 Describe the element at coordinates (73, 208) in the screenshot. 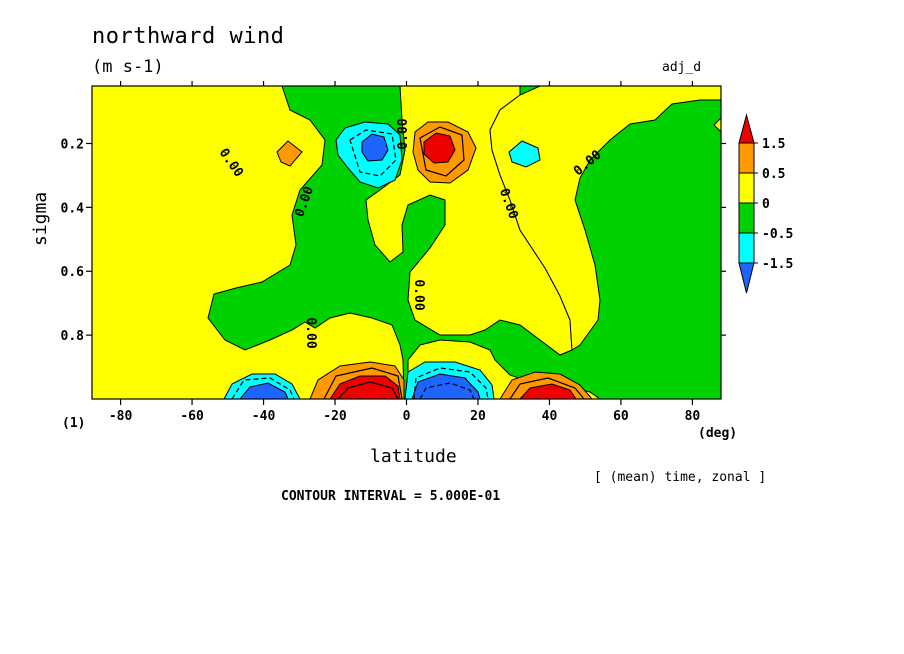

I see `y-tick-label: 0.4` at that location.